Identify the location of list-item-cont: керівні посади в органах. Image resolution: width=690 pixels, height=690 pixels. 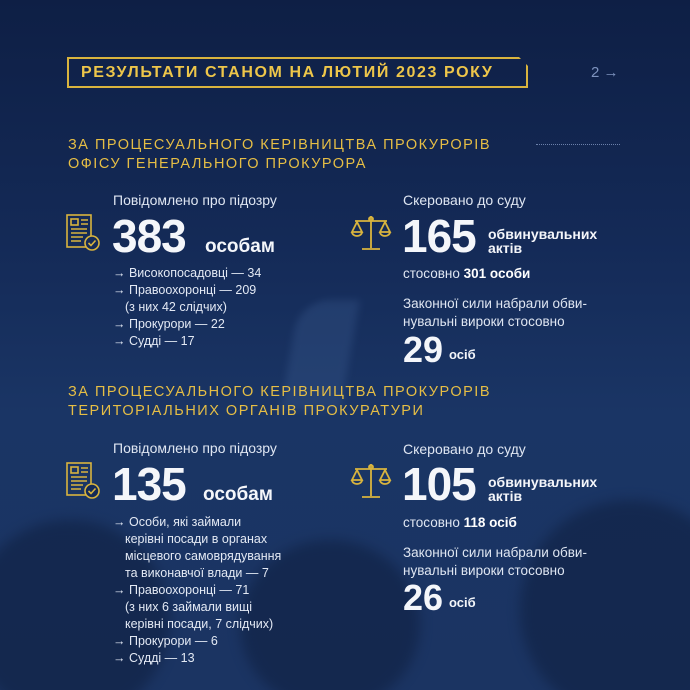
(196, 539).